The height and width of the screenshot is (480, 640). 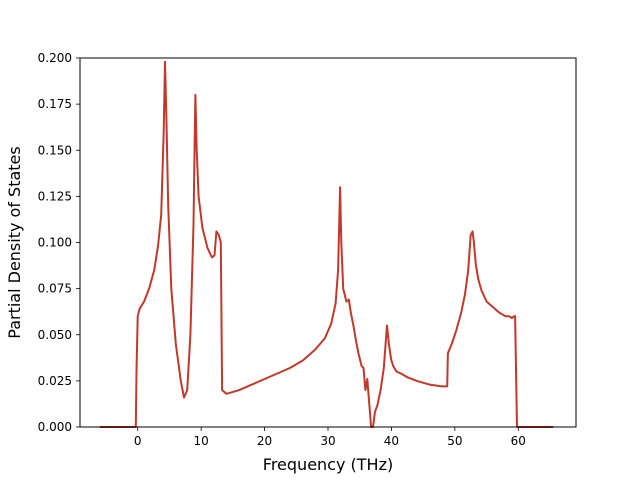 I want to click on y-tick-label: 0.000, so click(x=55, y=427).